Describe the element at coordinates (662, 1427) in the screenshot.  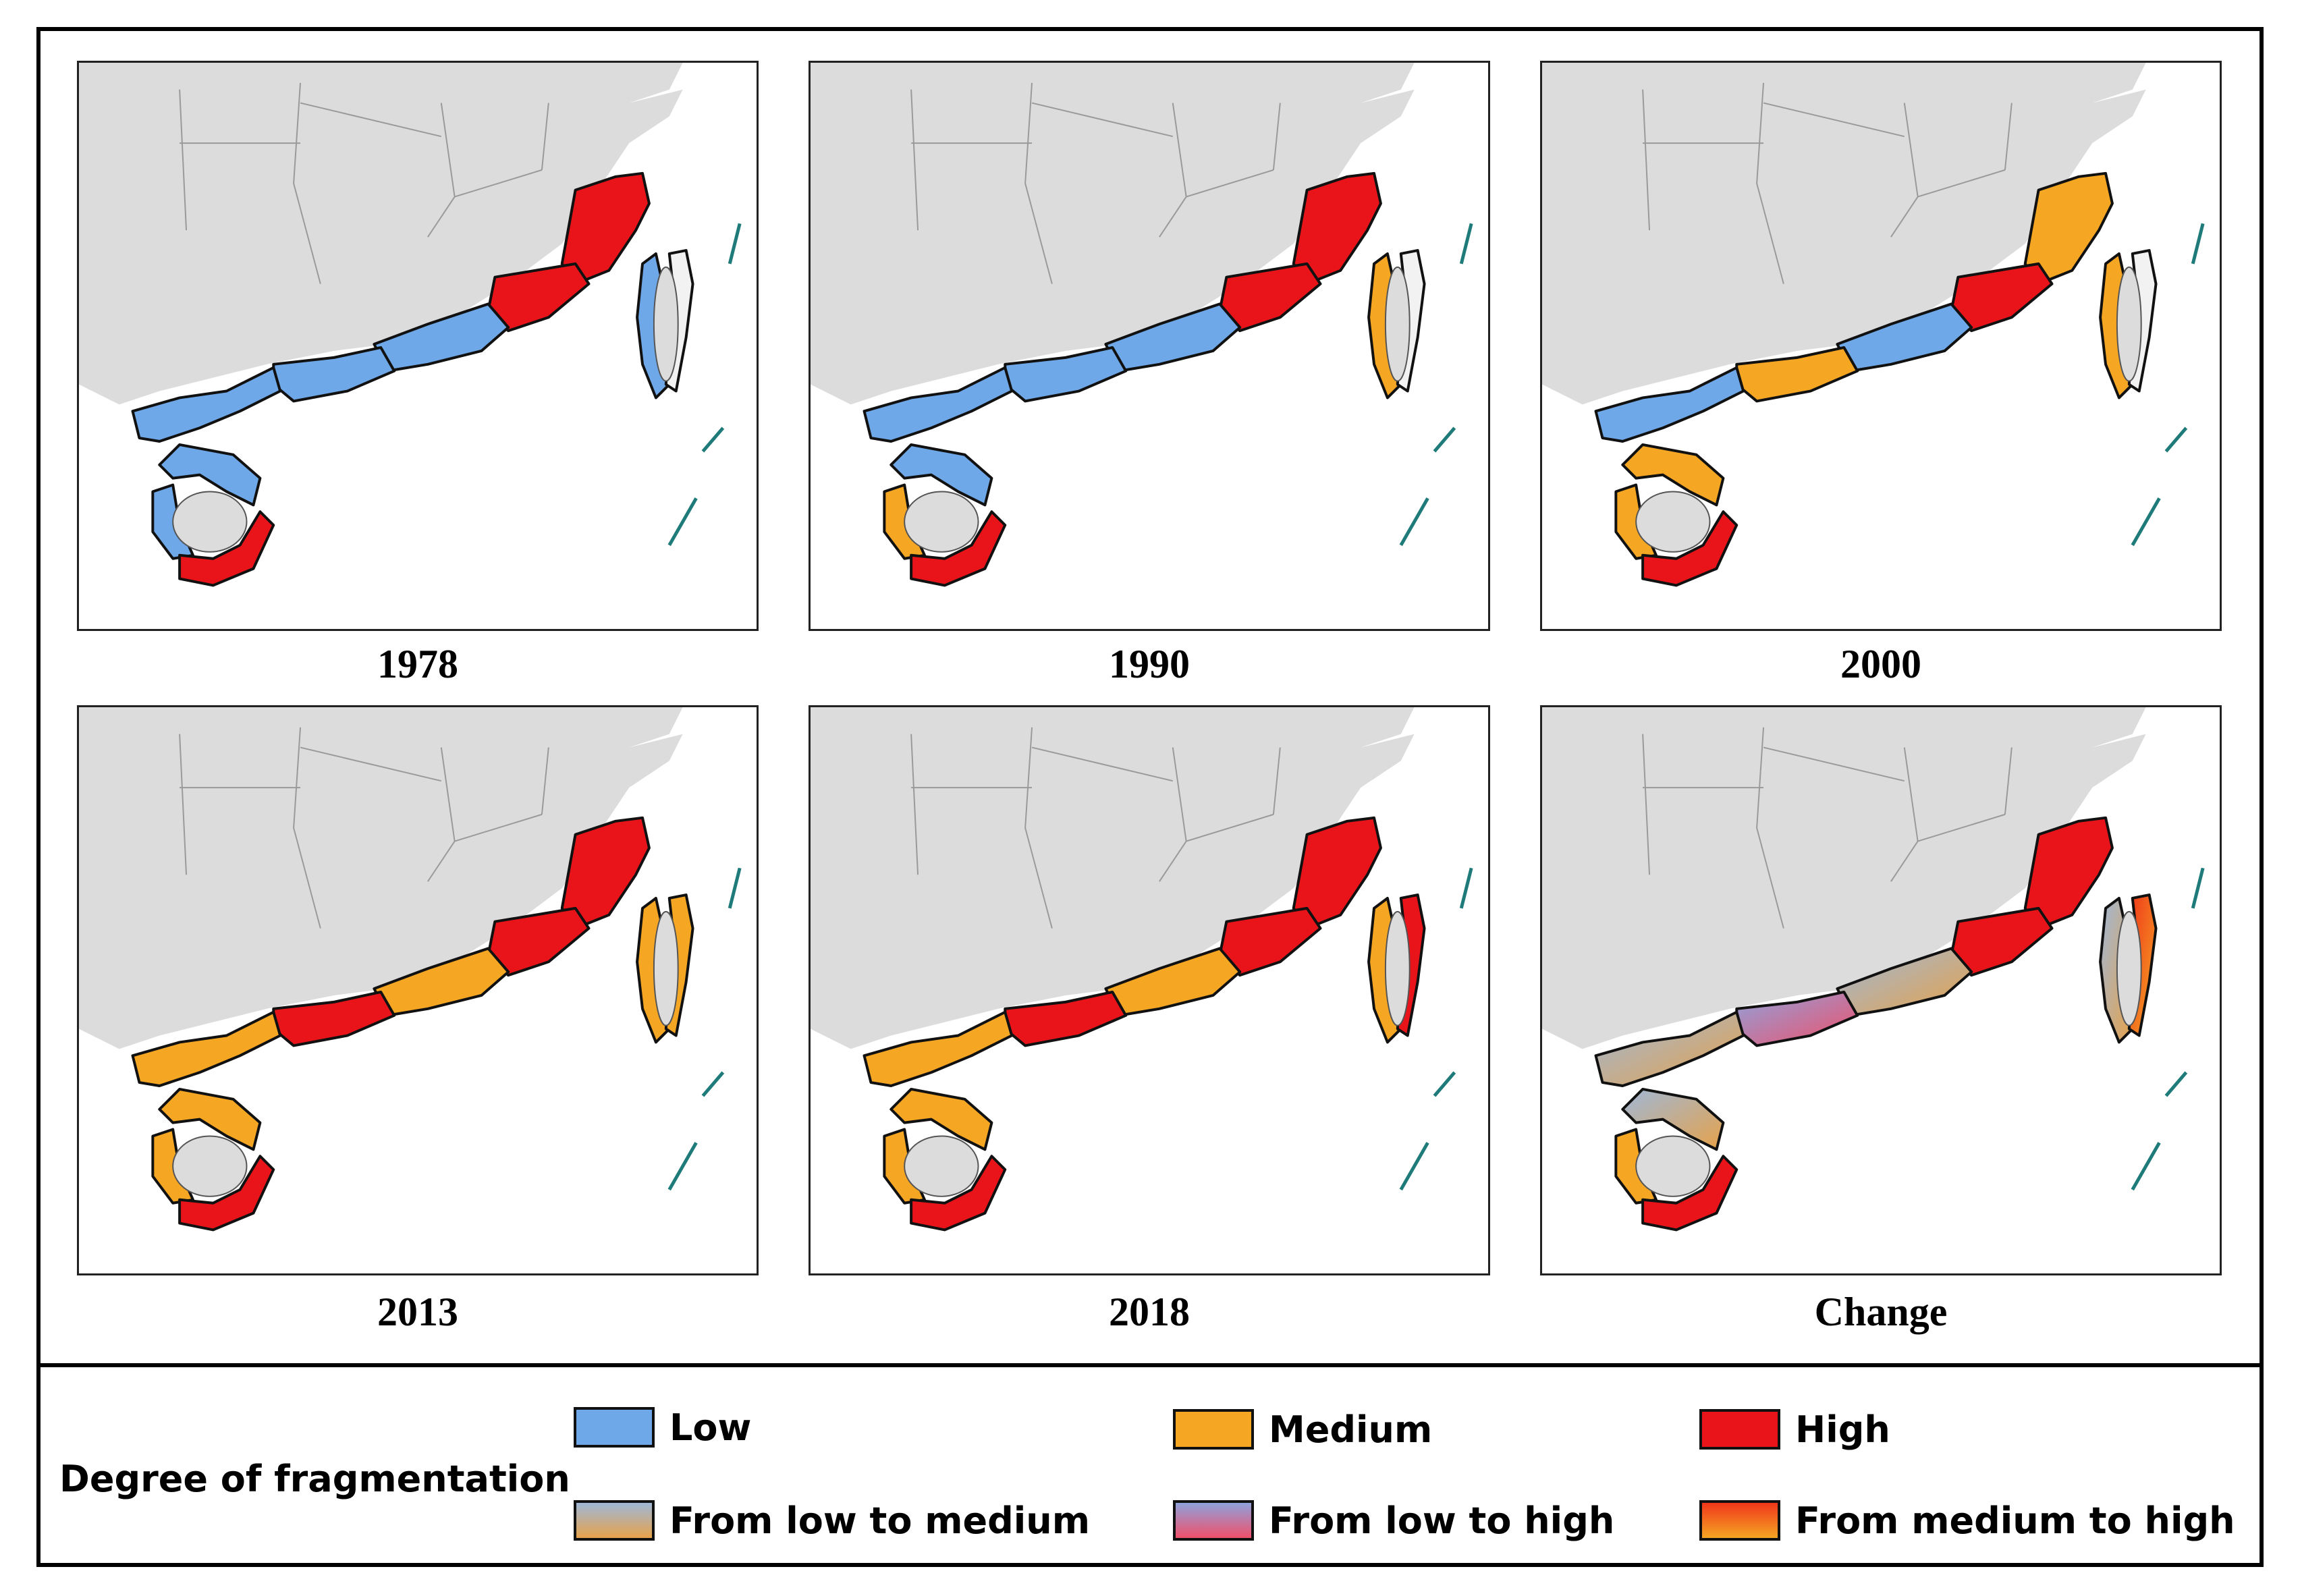
I see `legend-item-low: Low` at that location.